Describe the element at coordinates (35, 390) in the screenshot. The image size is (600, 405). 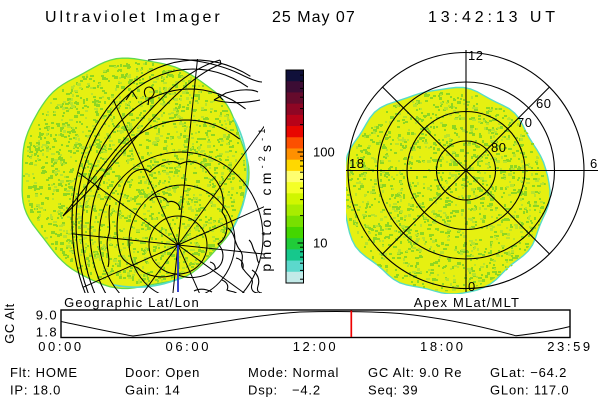
I see `svg-text: IP: 18.0` at that location.